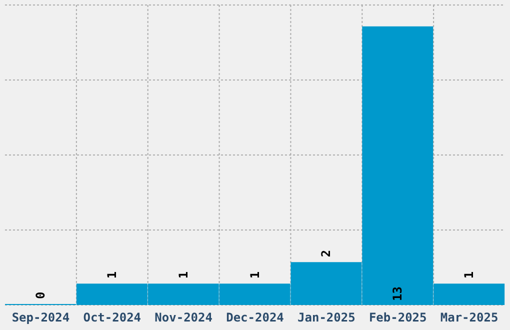 Image resolution: width=510 pixels, height=330 pixels. What do you see at coordinates (397, 293) in the screenshot?
I see `data-label: 13` at bounding box center [397, 293].